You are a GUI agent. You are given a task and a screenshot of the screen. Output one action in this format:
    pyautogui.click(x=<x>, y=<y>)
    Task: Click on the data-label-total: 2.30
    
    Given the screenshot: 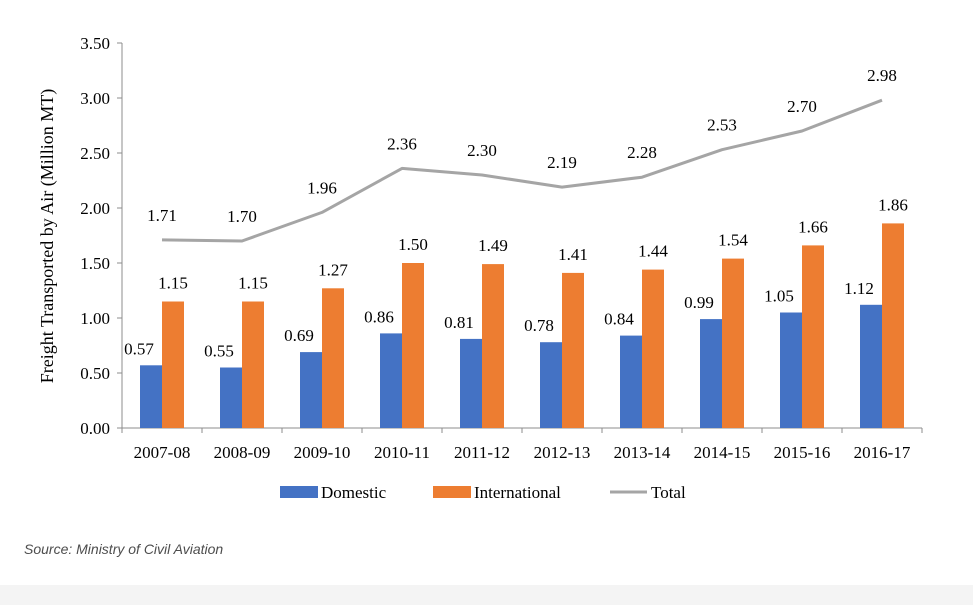 What is the action you would take?
    pyautogui.click(x=482, y=150)
    